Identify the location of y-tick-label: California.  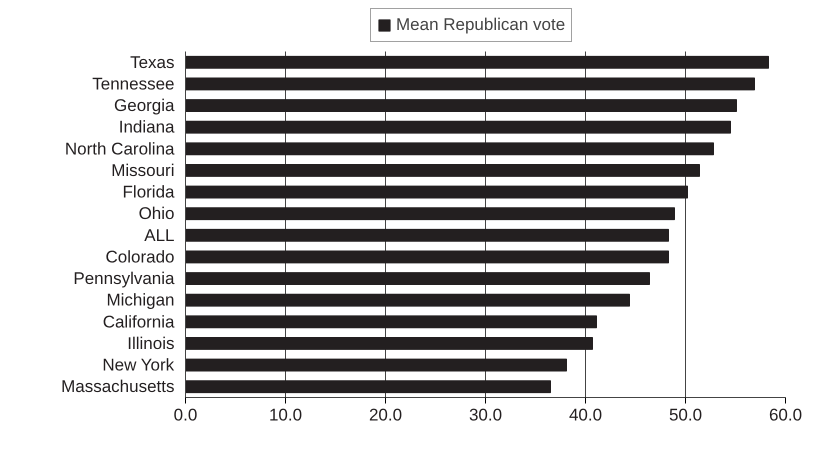
(139, 322).